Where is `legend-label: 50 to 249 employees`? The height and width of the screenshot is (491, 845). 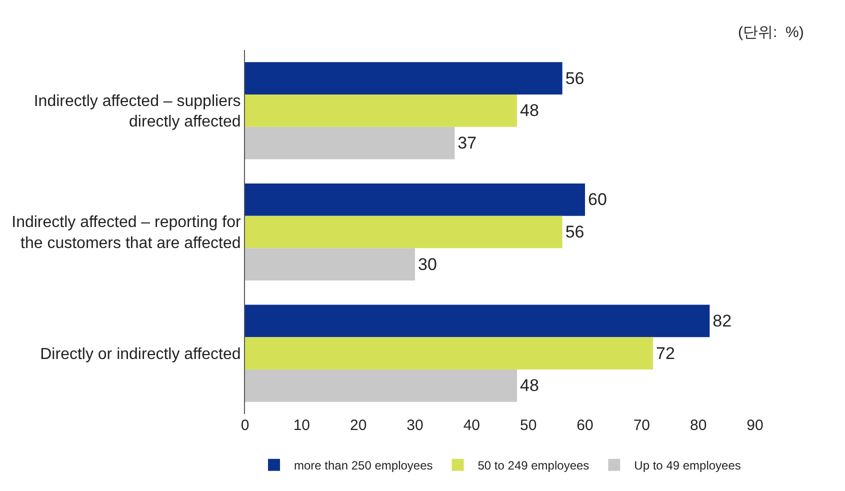 legend-label: 50 to 249 employees is located at coordinates (534, 465).